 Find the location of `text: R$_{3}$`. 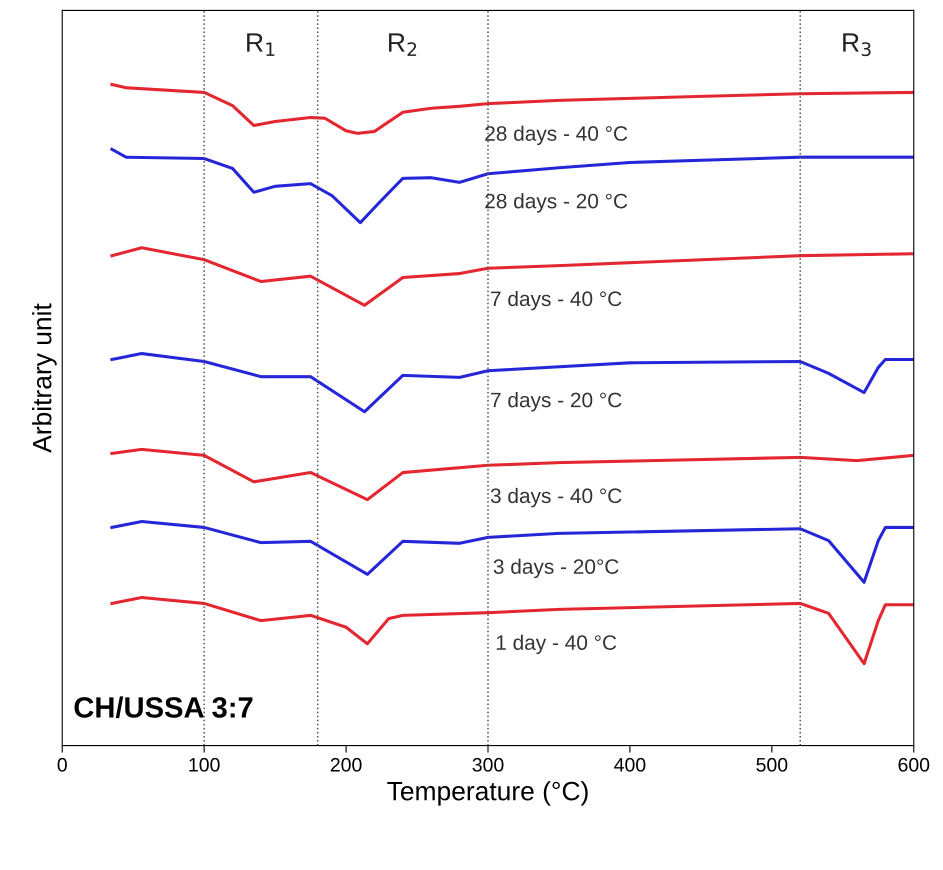

text: R$_{3}$ is located at coordinates (857, 44).